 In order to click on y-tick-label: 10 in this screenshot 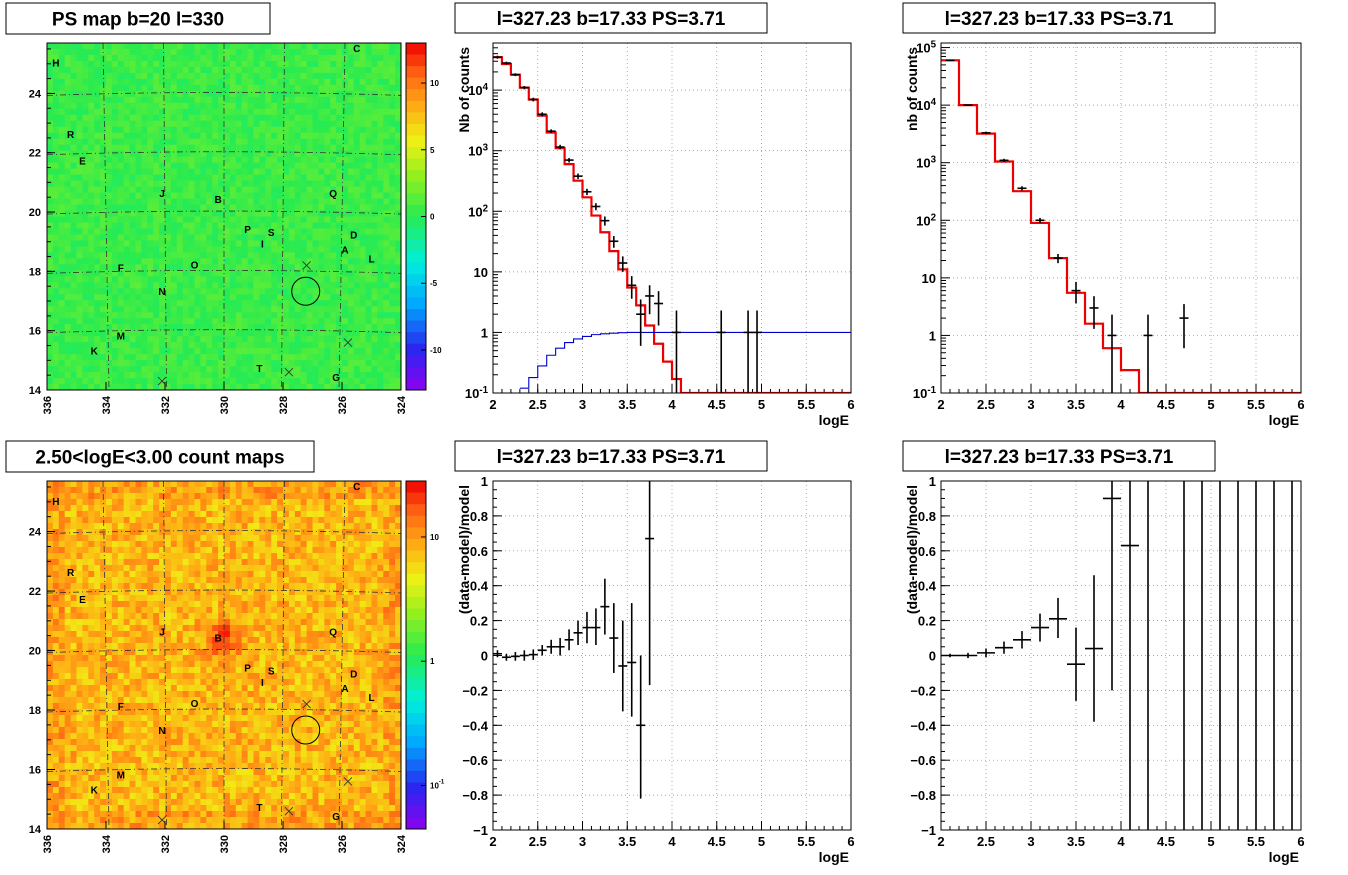, I will do `click(481, 272)`.